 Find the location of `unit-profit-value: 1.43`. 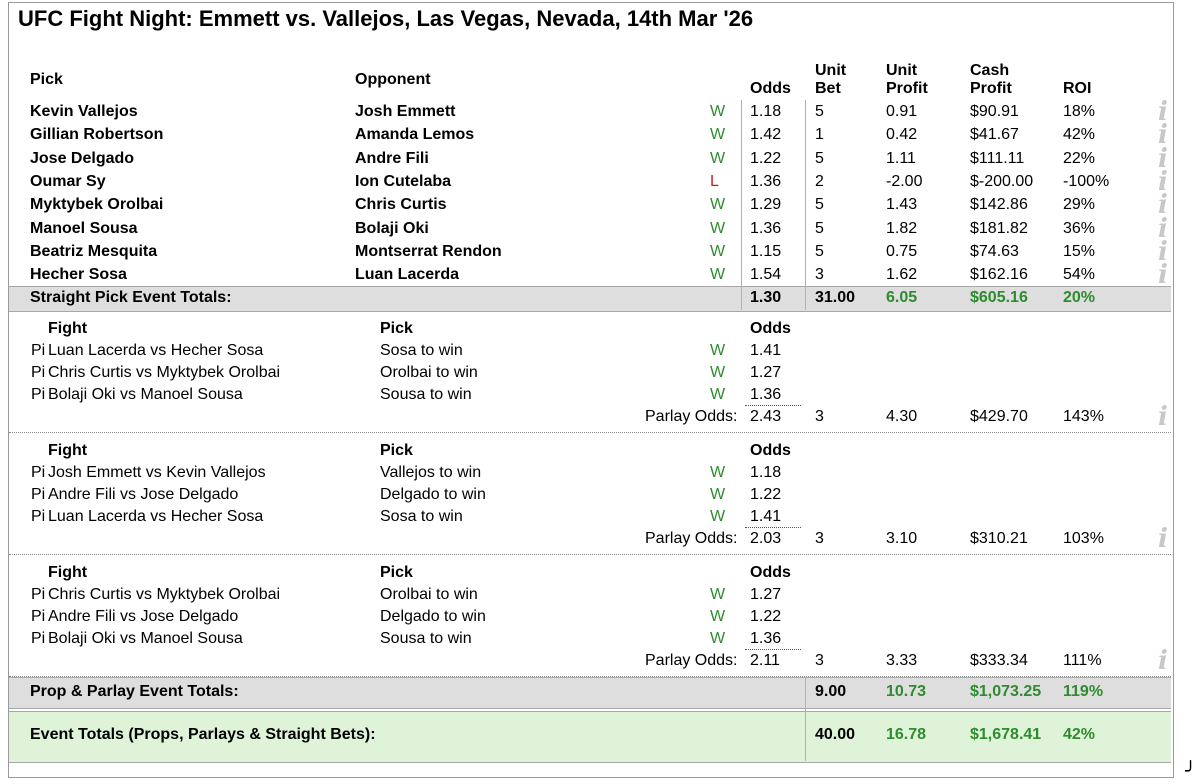

unit-profit-value: 1.43 is located at coordinates (902, 205).